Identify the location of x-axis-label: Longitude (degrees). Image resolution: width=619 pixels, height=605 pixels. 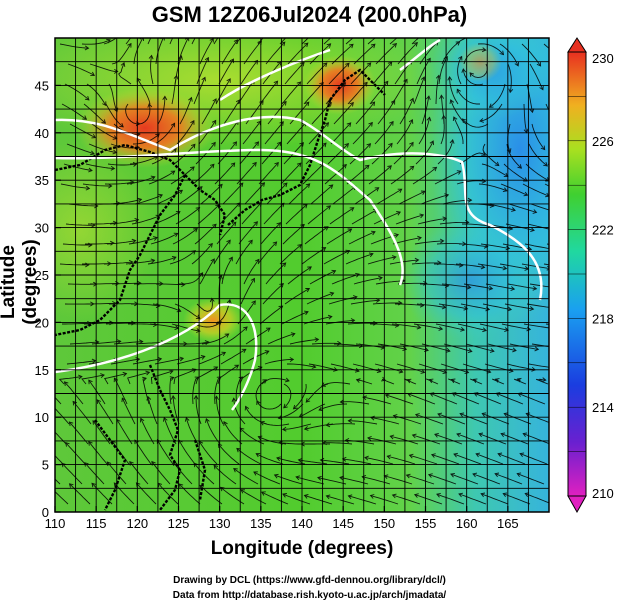
(302, 548).